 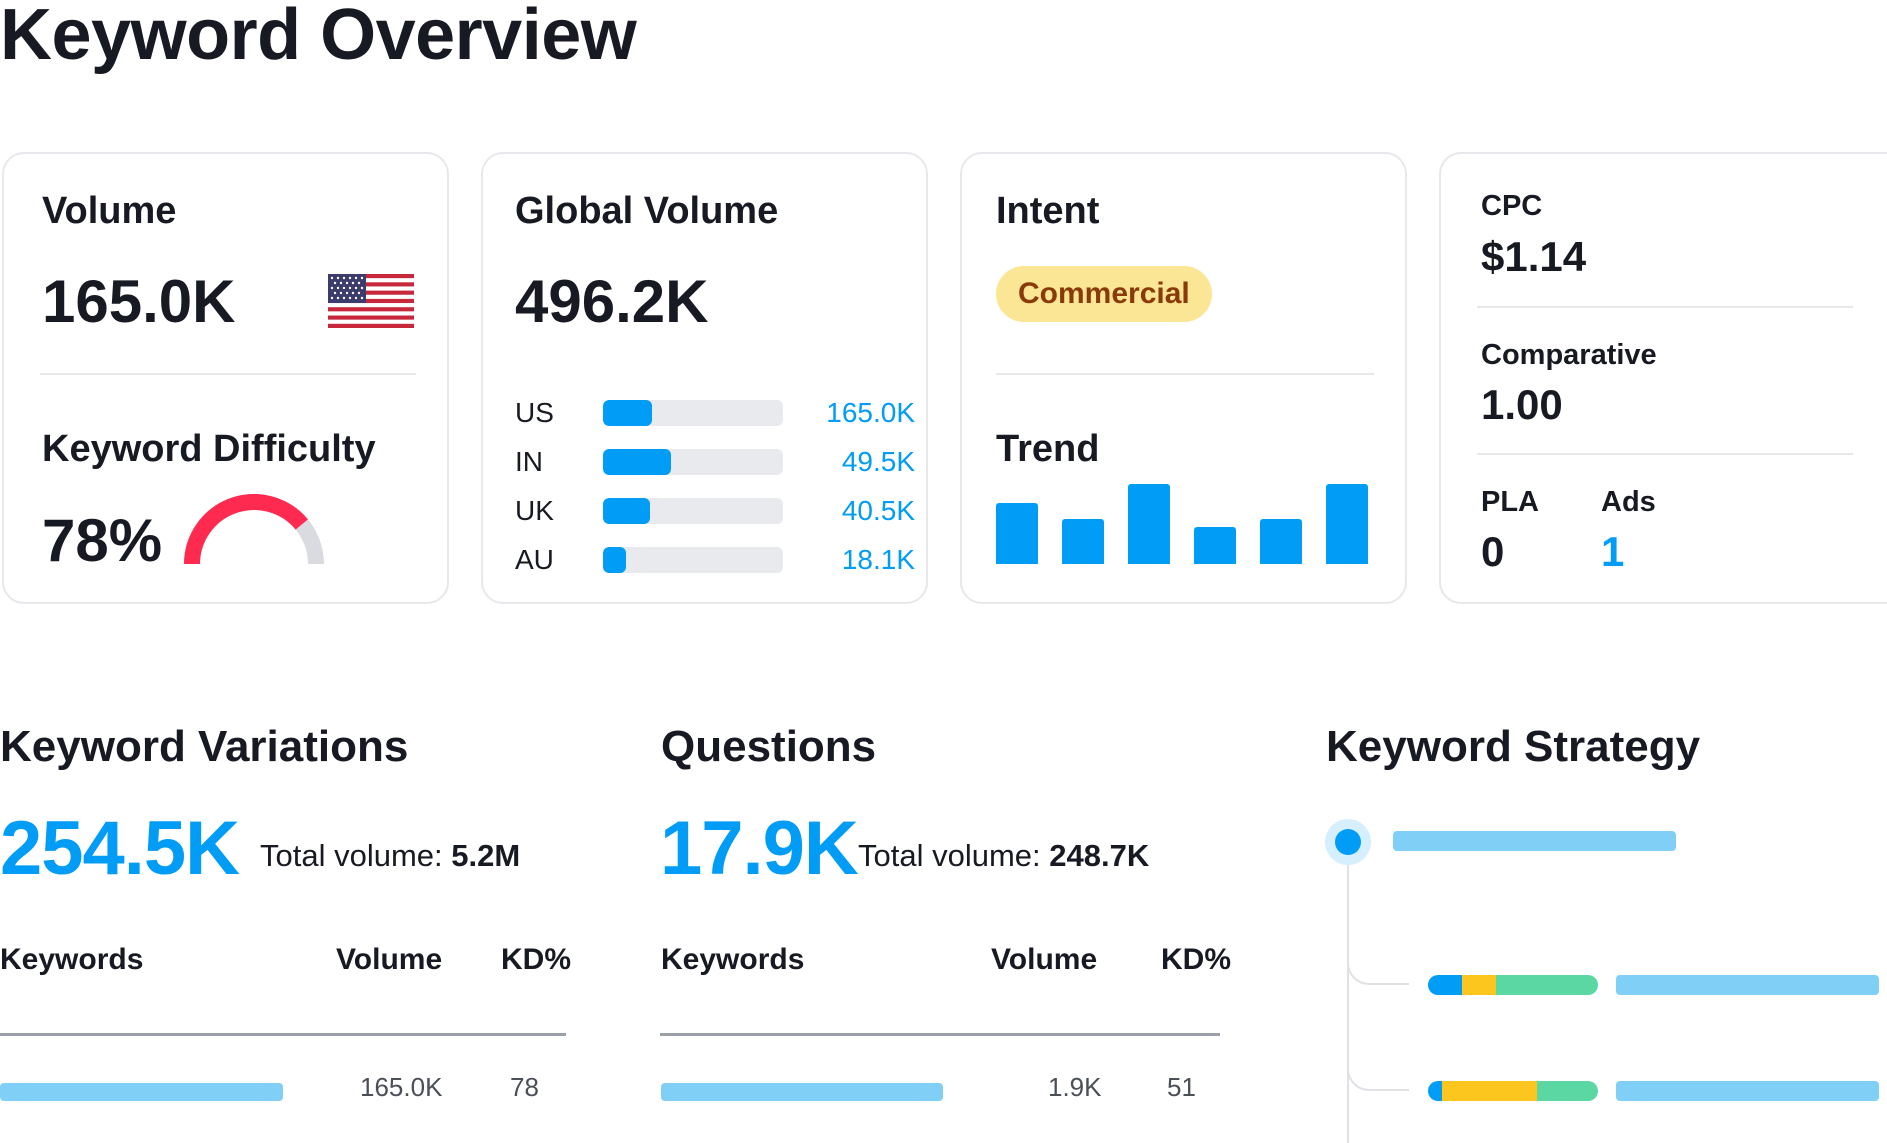 What do you see at coordinates (1186, 524) in the screenshot?
I see `trend-chart` at bounding box center [1186, 524].